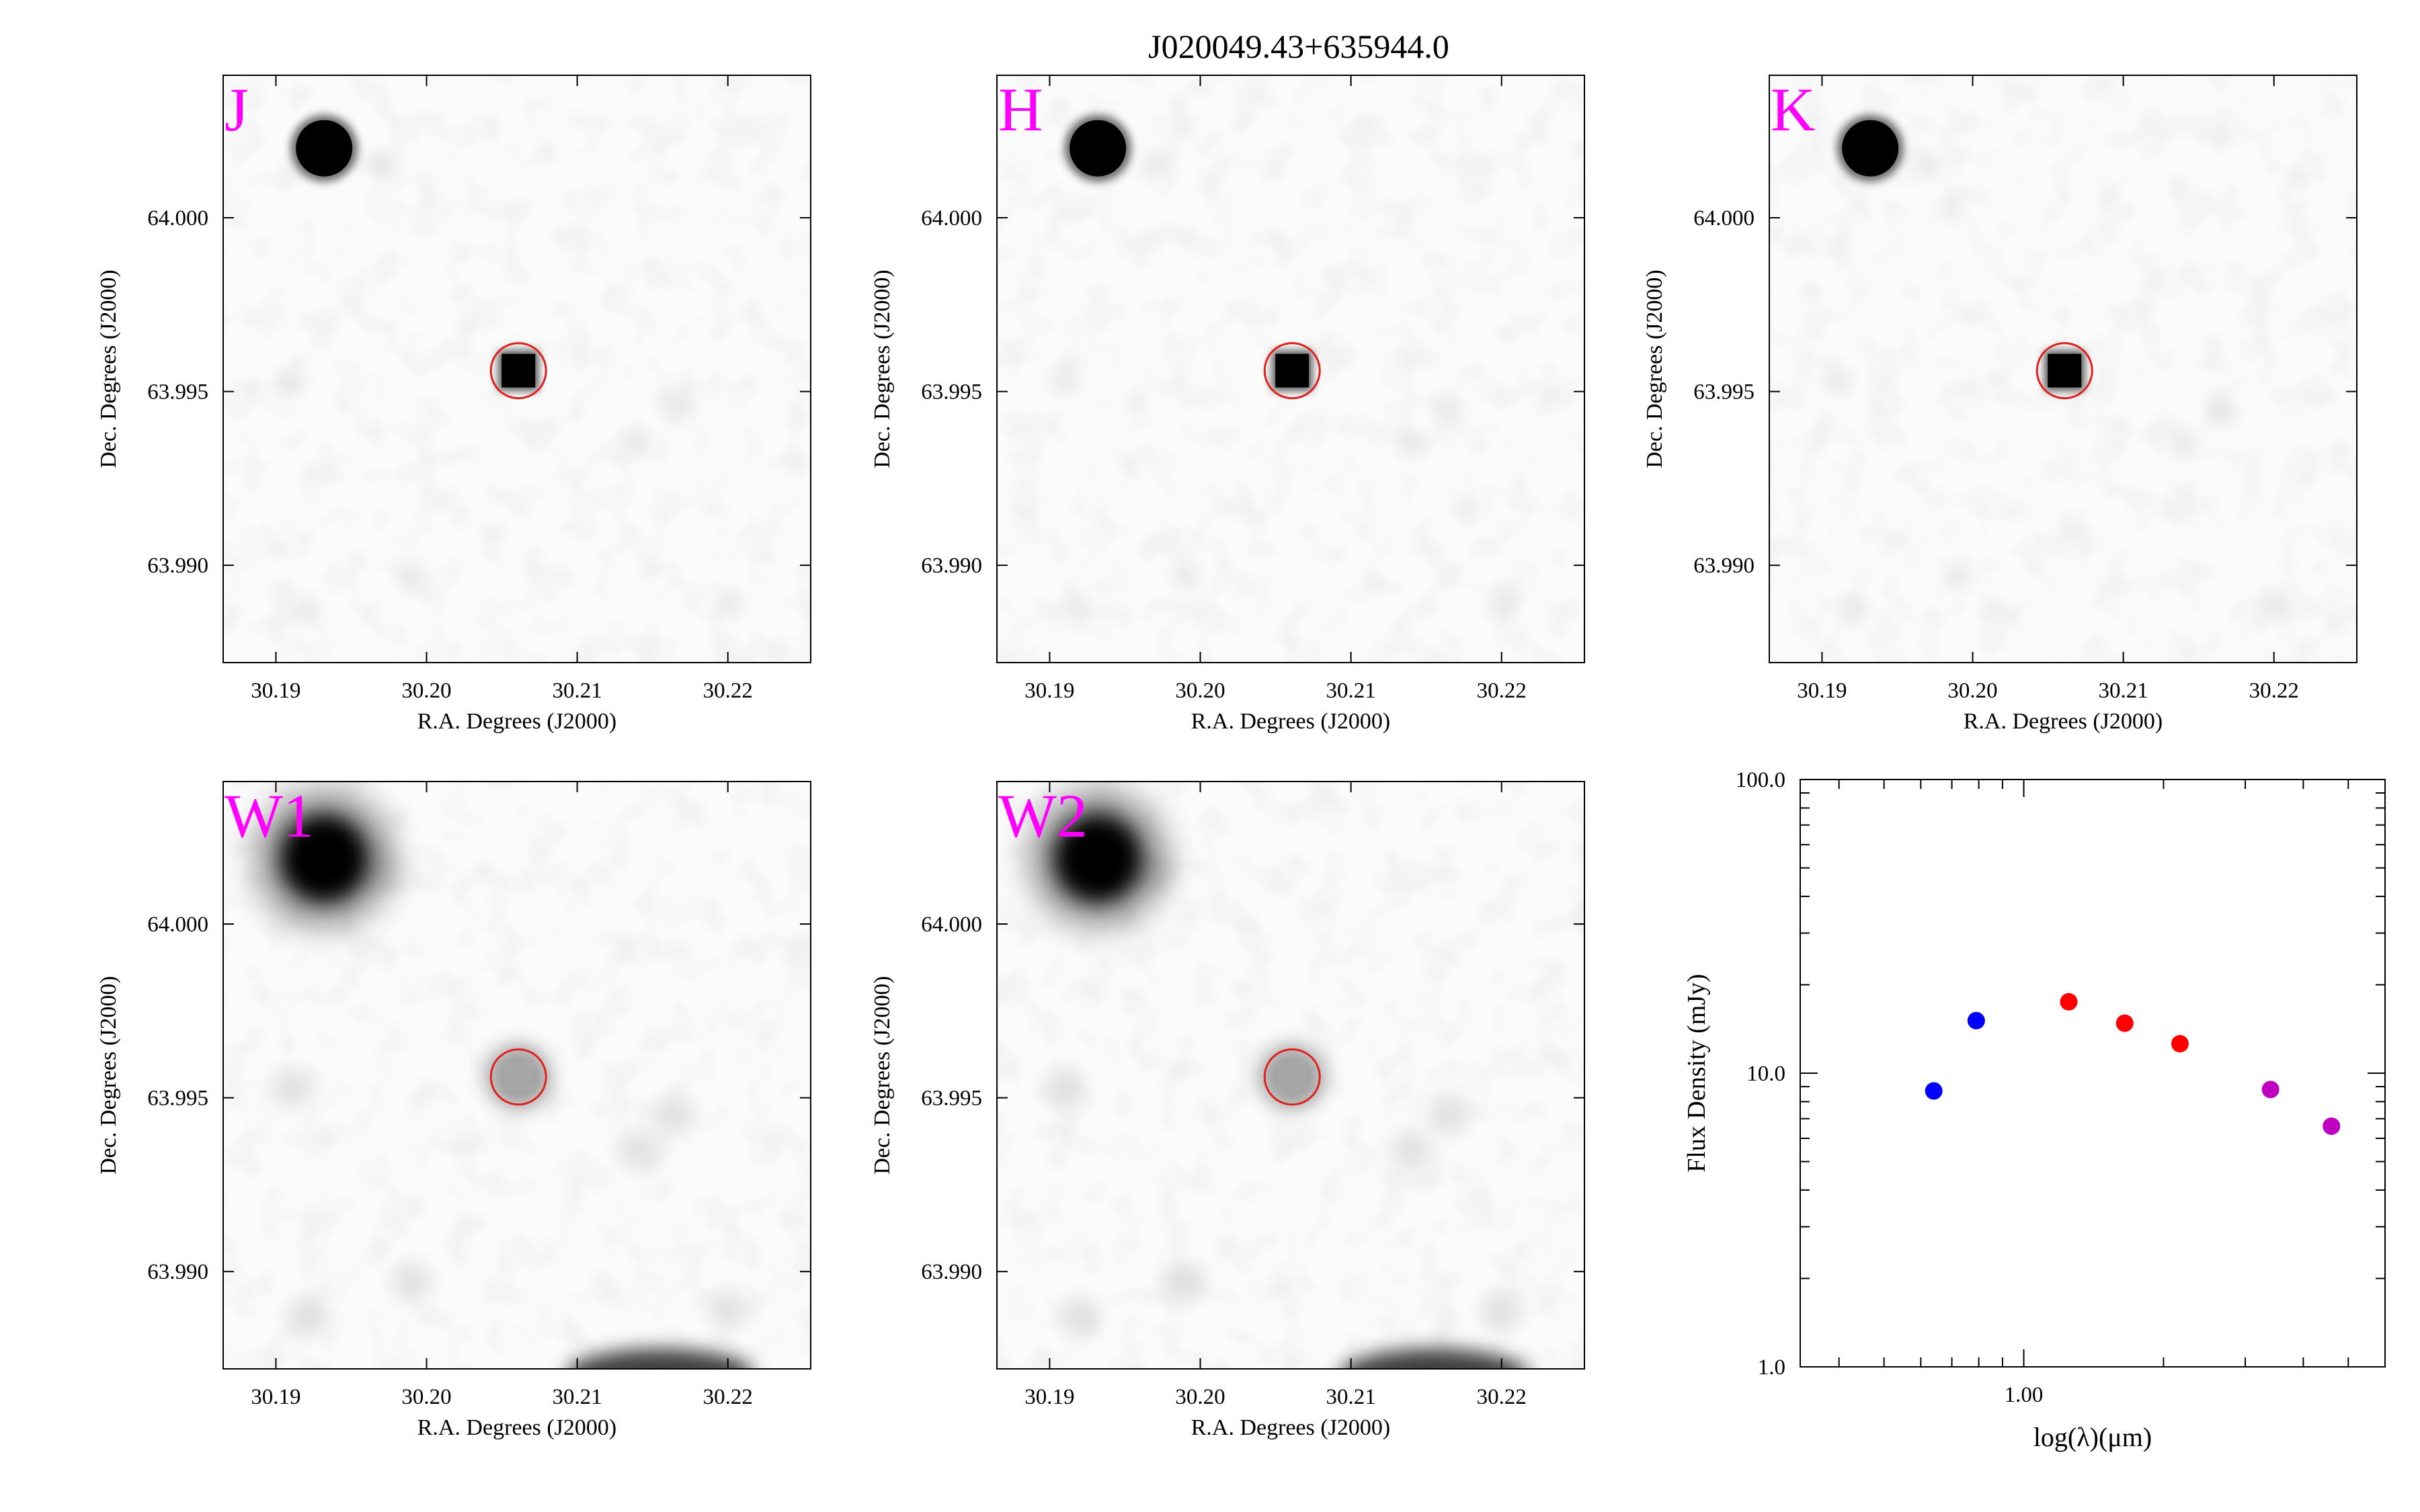 Image resolution: width=2420 pixels, height=1512 pixels. I want to click on sed-y-axis-label: Flux Density (mJy), so click(1697, 1073).